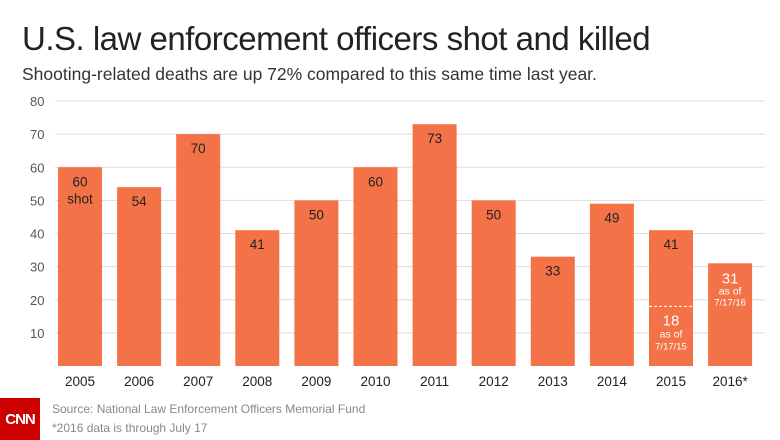  What do you see at coordinates (553, 381) in the screenshot?
I see `x-tick-label: 2013` at bounding box center [553, 381].